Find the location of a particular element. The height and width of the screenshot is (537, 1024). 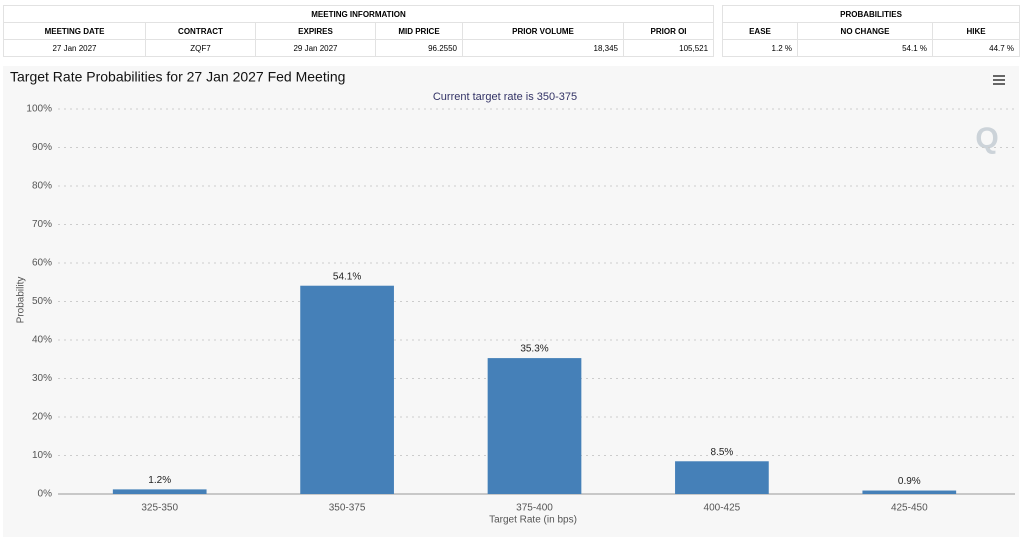

table-title: MEETING INFORMATION is located at coordinates (358, 14).